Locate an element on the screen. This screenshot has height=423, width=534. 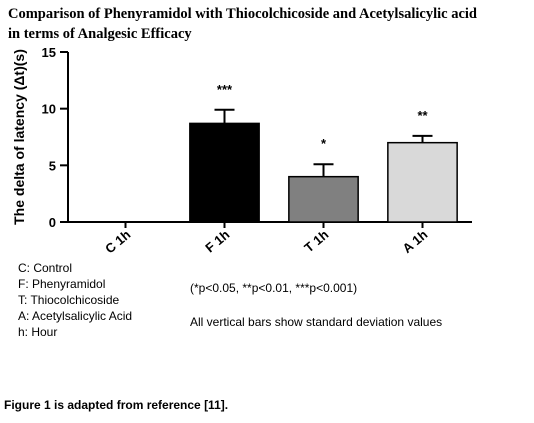
y-tick-label: 10 is located at coordinates (49, 109).